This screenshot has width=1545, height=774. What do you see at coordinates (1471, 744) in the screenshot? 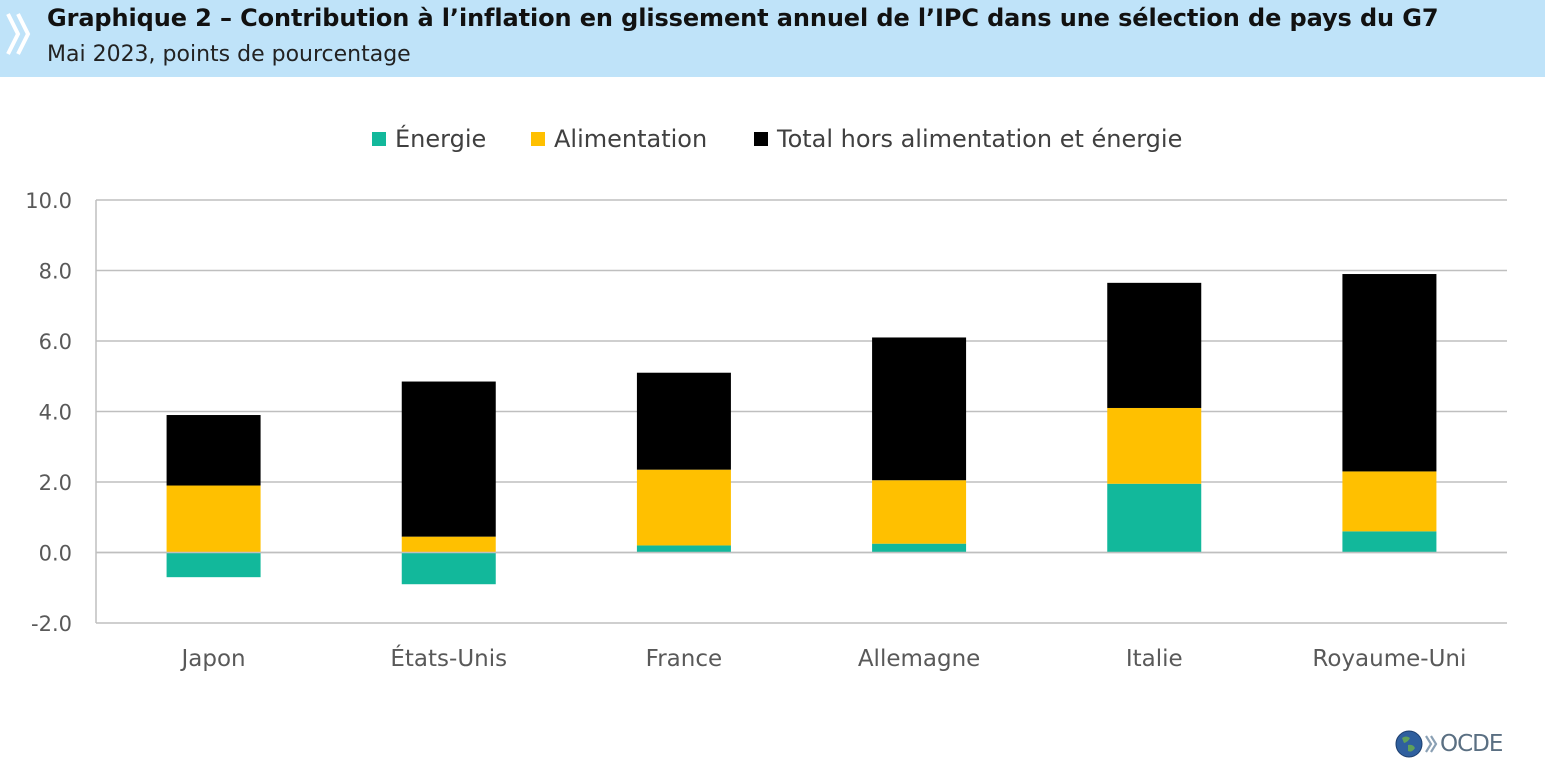
I see `logo-text: OCDE` at bounding box center [1471, 744].